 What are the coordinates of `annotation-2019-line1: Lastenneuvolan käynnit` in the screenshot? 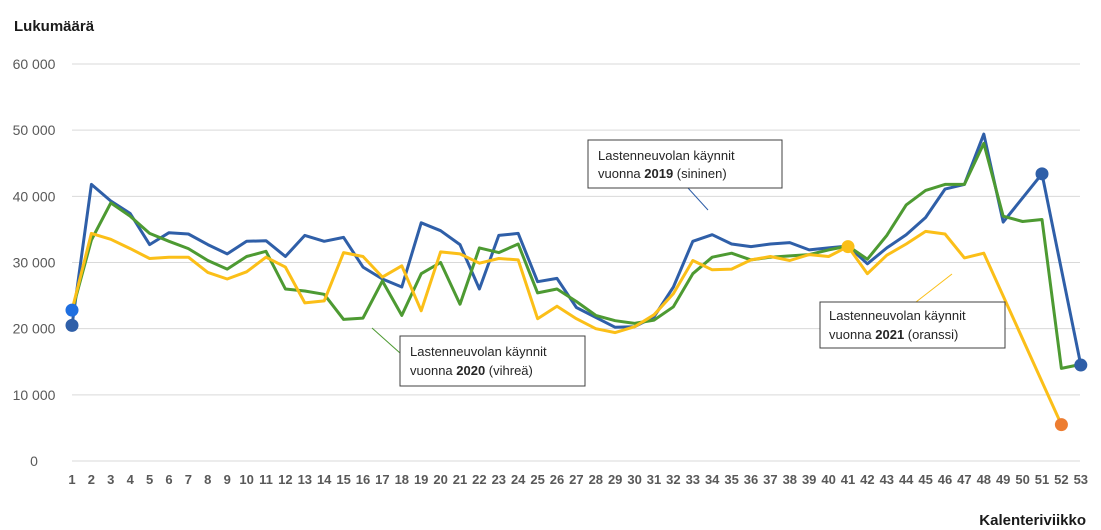 It's located at (666, 155).